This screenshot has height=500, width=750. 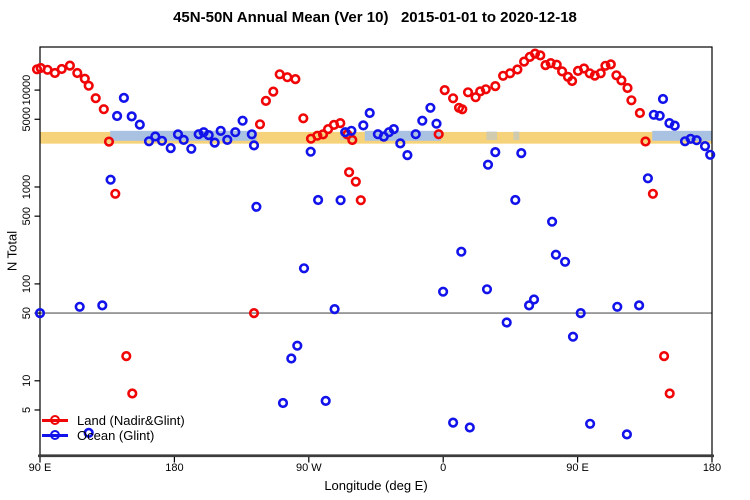 What do you see at coordinates (12, 251) in the screenshot?
I see `y-axis-title: N Total` at bounding box center [12, 251].